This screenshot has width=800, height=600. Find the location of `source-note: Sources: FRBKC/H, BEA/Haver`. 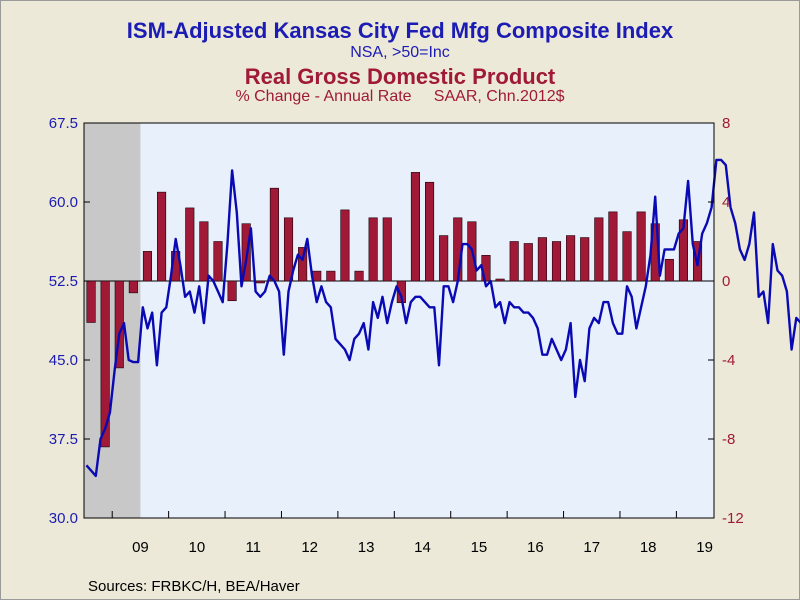

source-note: Sources: FRBKC/H, BEA/Haver is located at coordinates (194, 586).